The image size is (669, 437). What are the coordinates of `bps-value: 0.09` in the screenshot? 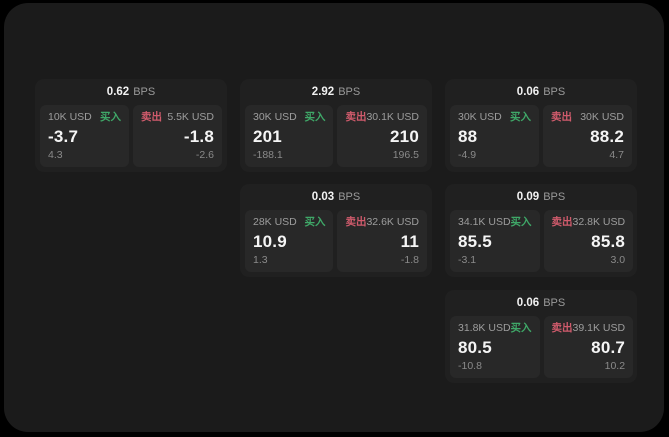 It's located at (528, 197).